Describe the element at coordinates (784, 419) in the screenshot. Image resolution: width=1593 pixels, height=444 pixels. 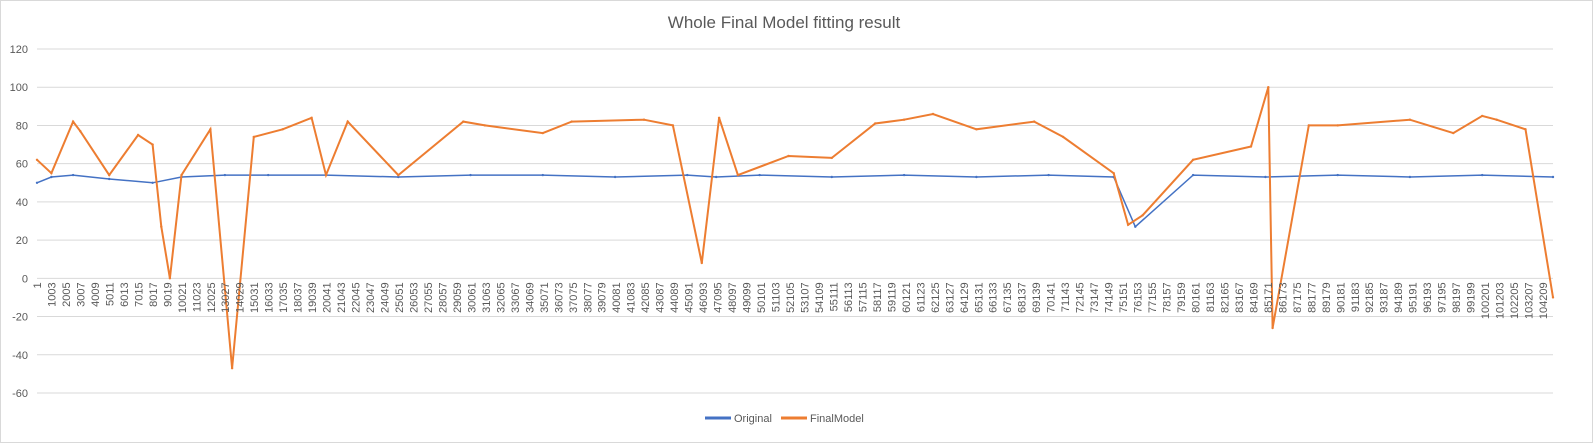
I see `legend: Original FinalModel` at that location.